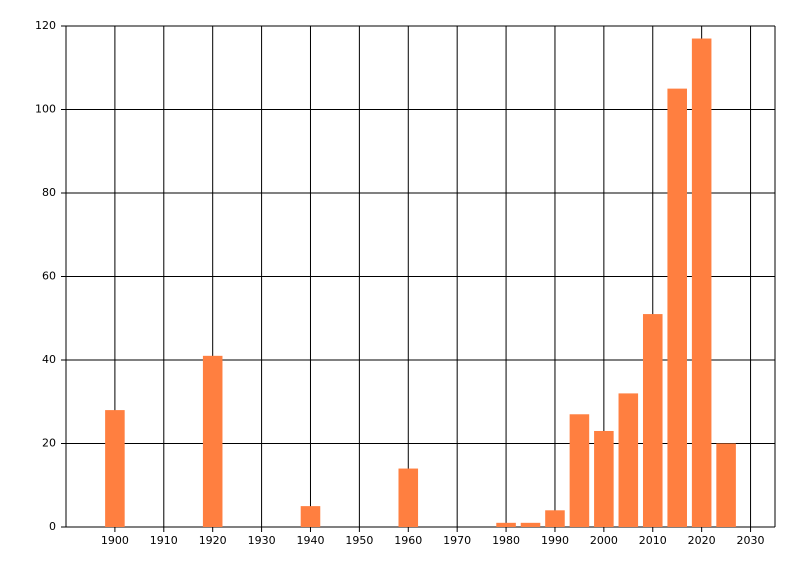  Describe the element at coordinates (45, 25) in the screenshot. I see `y-tick-label: 120` at that location.